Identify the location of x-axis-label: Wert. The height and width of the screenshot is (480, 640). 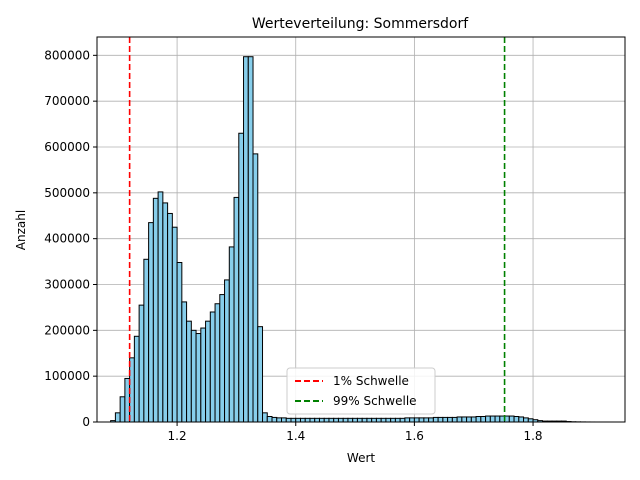
(361, 458).